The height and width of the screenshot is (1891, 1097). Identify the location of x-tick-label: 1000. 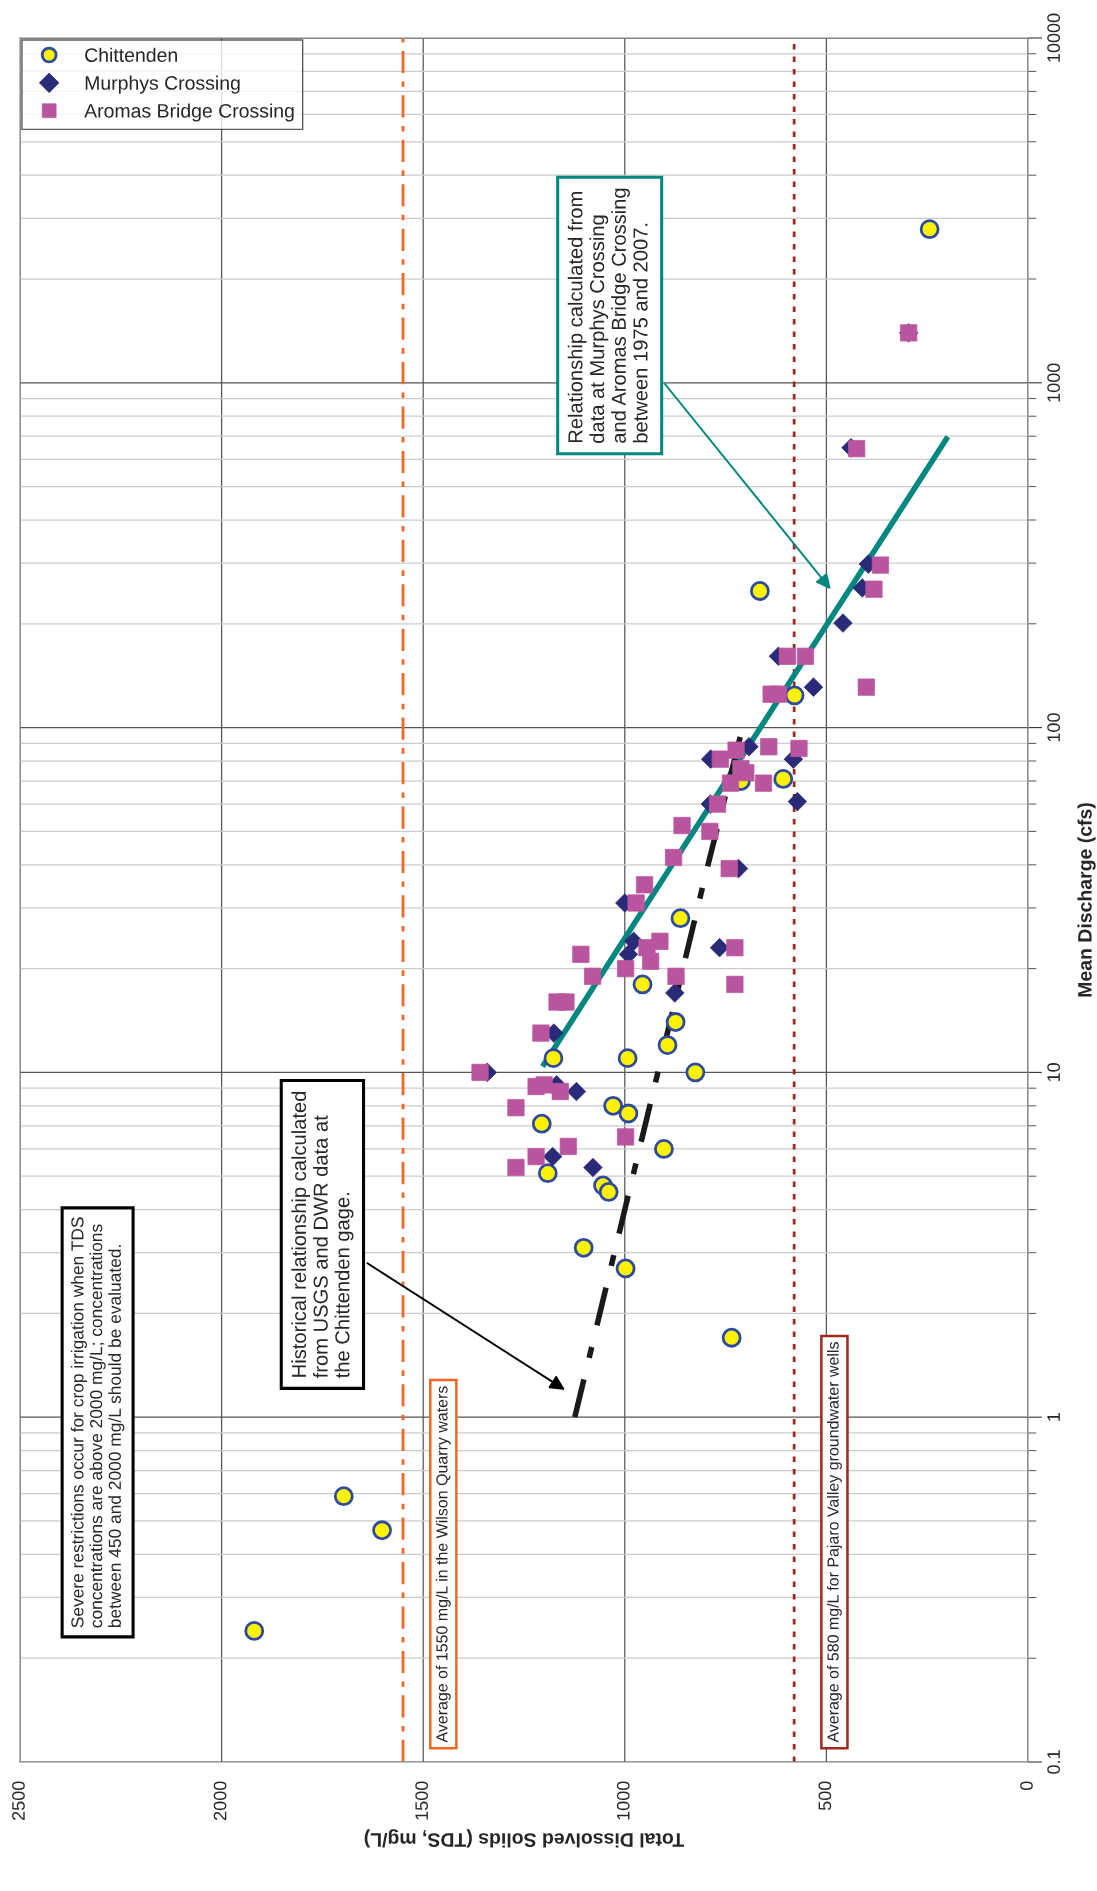
(623, 1800).